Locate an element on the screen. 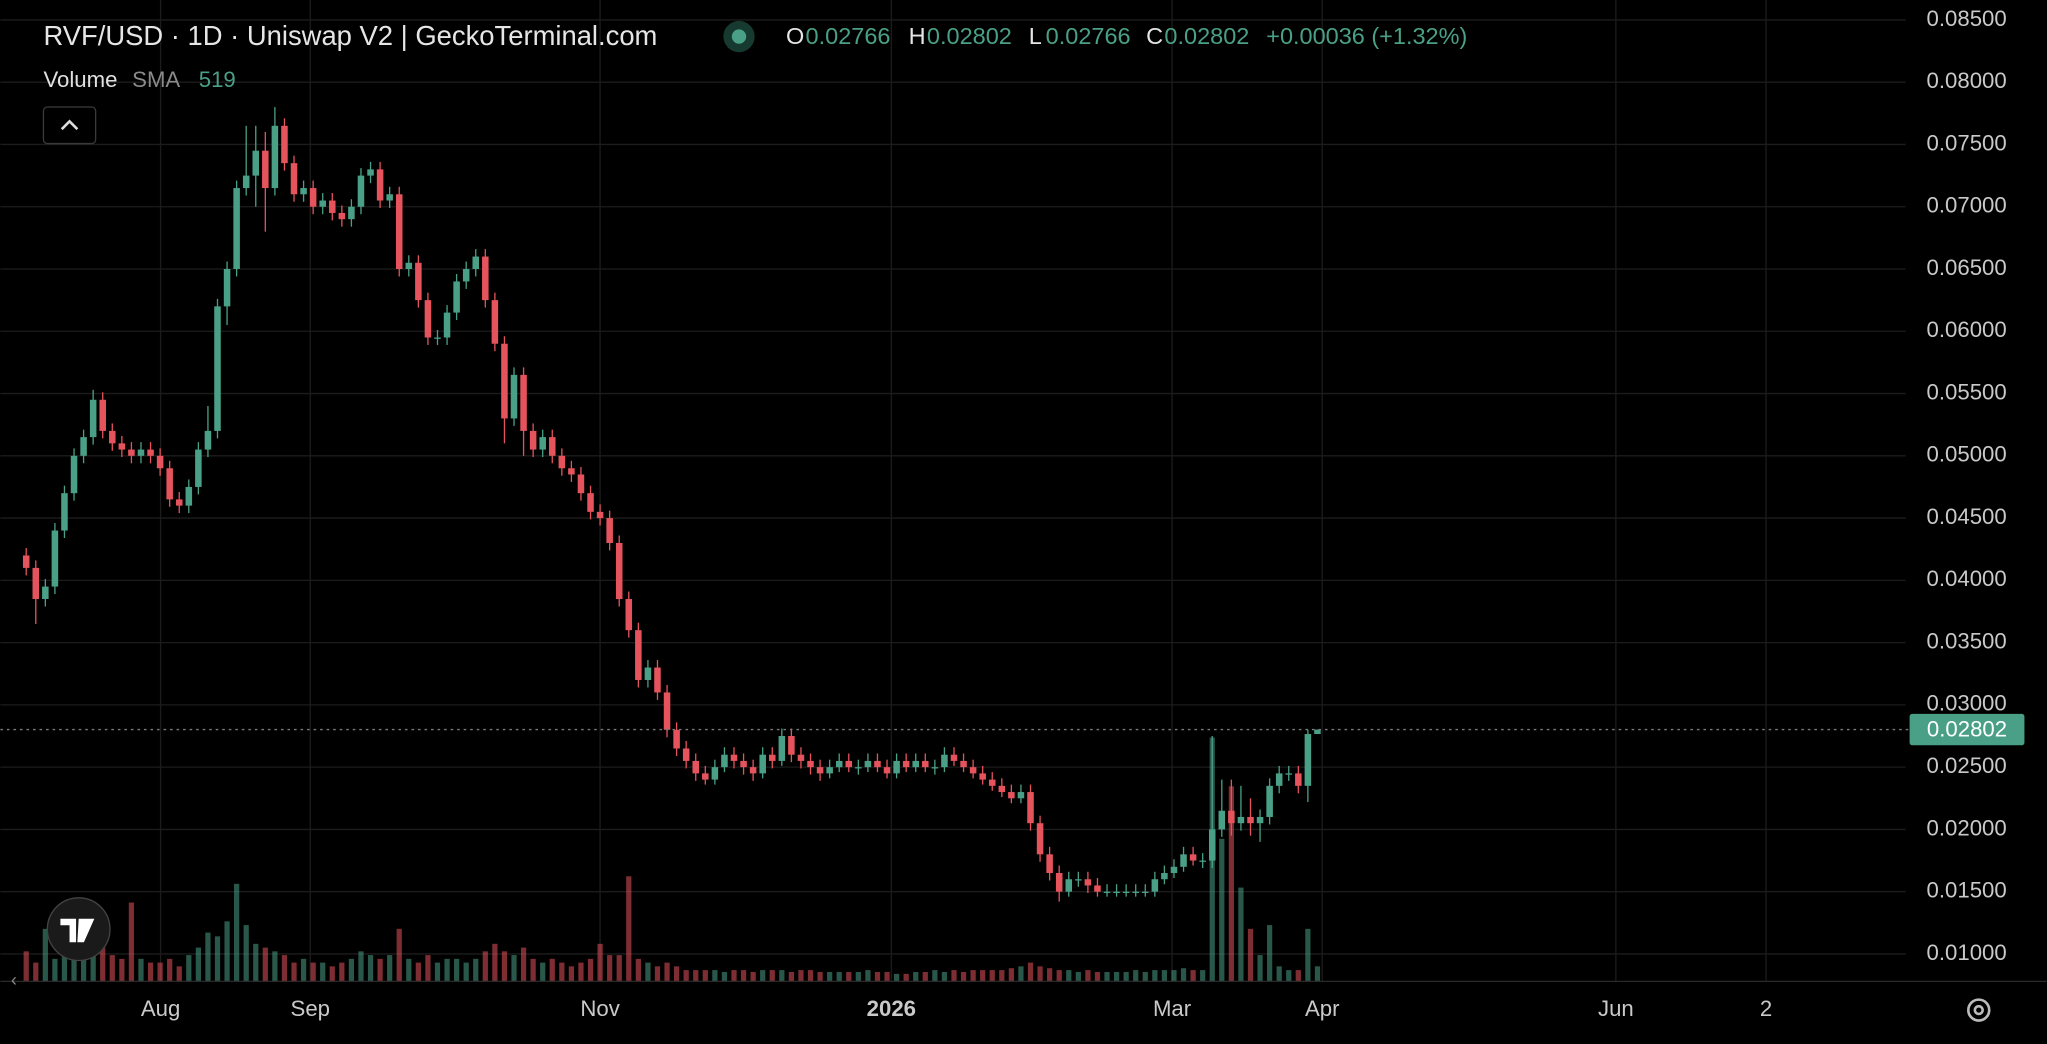 The image size is (2047, 1044). x-tick-label: Aug is located at coordinates (160, 1008).